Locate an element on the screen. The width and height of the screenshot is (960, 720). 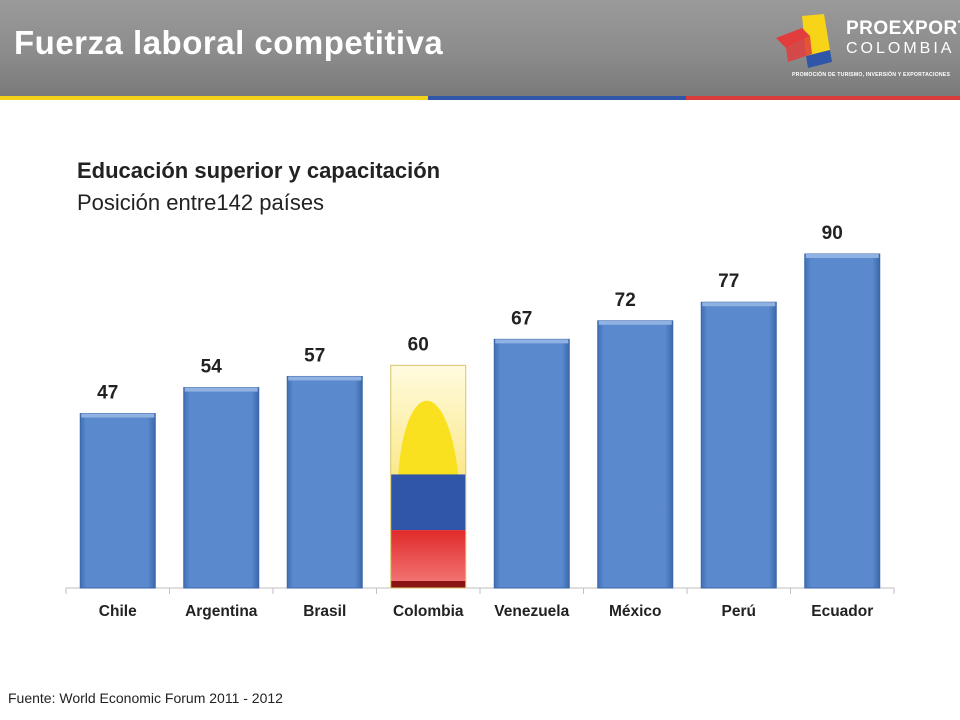
category-label: Ecuador is located at coordinates (842, 611).